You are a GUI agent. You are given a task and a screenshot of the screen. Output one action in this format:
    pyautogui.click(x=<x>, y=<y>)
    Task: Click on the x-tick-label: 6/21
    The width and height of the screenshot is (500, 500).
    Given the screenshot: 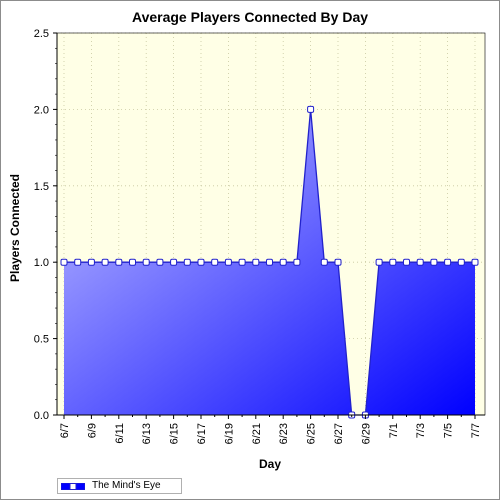 What is the action you would take?
    pyautogui.click(x=257, y=433)
    